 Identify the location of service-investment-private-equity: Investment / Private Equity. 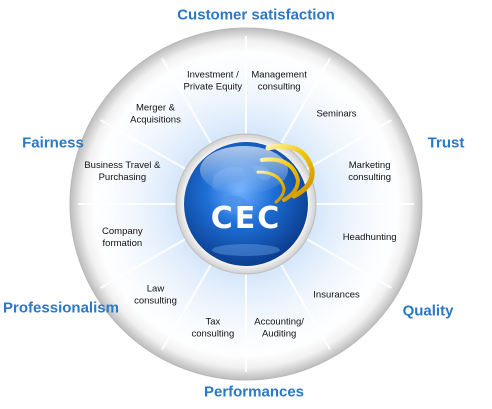
(213, 80).